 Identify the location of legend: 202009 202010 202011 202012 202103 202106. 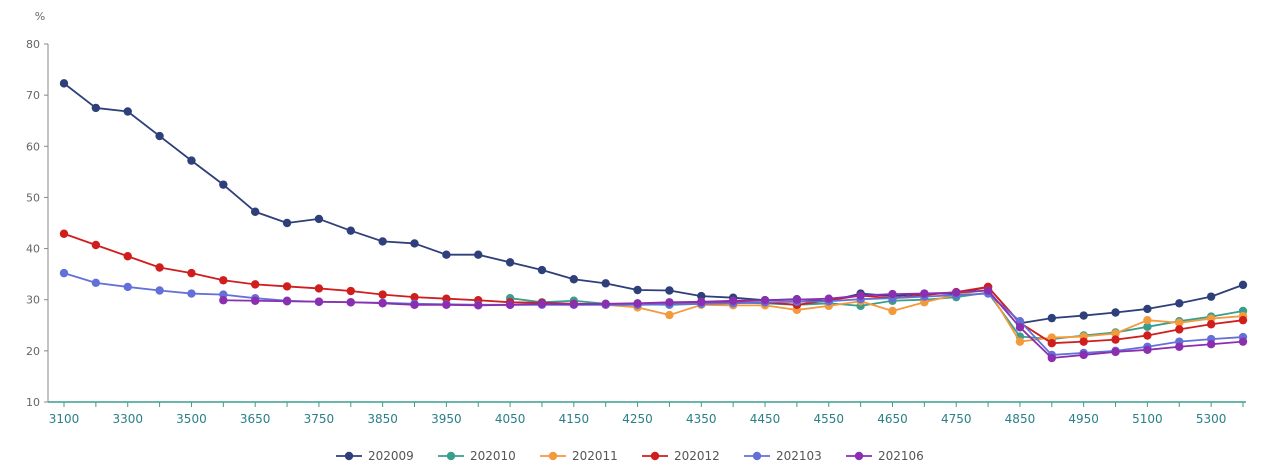
(630, 456).